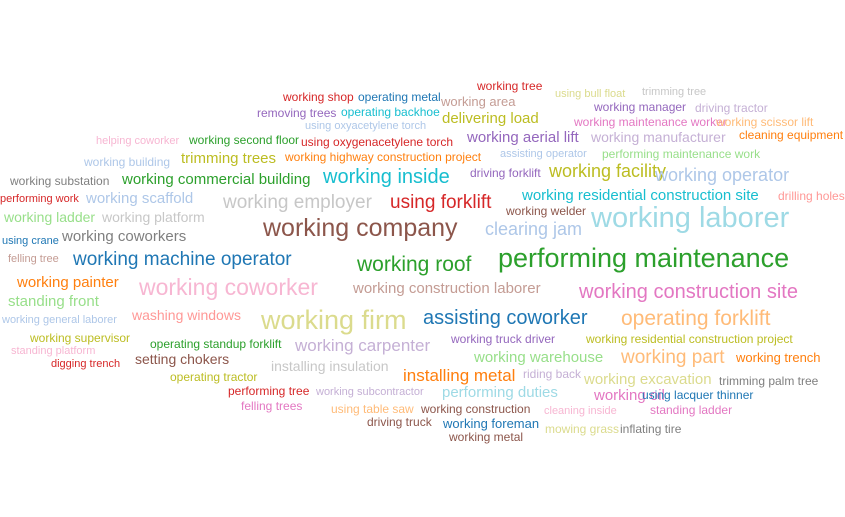  Describe the element at coordinates (124, 236) in the screenshot. I see `word-working-coworkers: working coworkers` at that location.